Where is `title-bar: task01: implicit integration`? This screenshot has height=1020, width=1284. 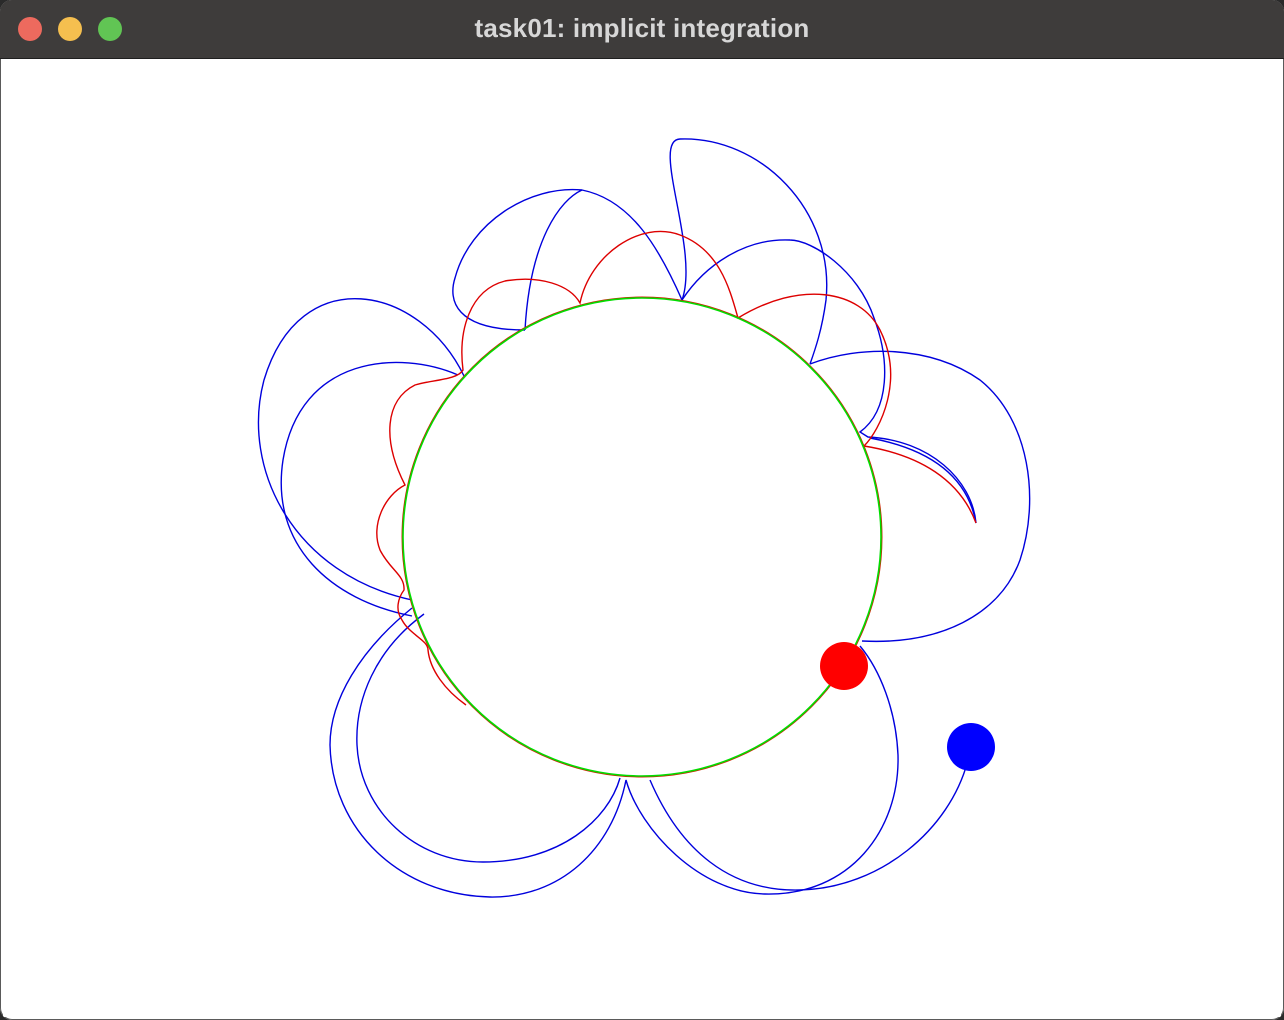 title-bar: task01: implicit integration is located at coordinates (642, 29).